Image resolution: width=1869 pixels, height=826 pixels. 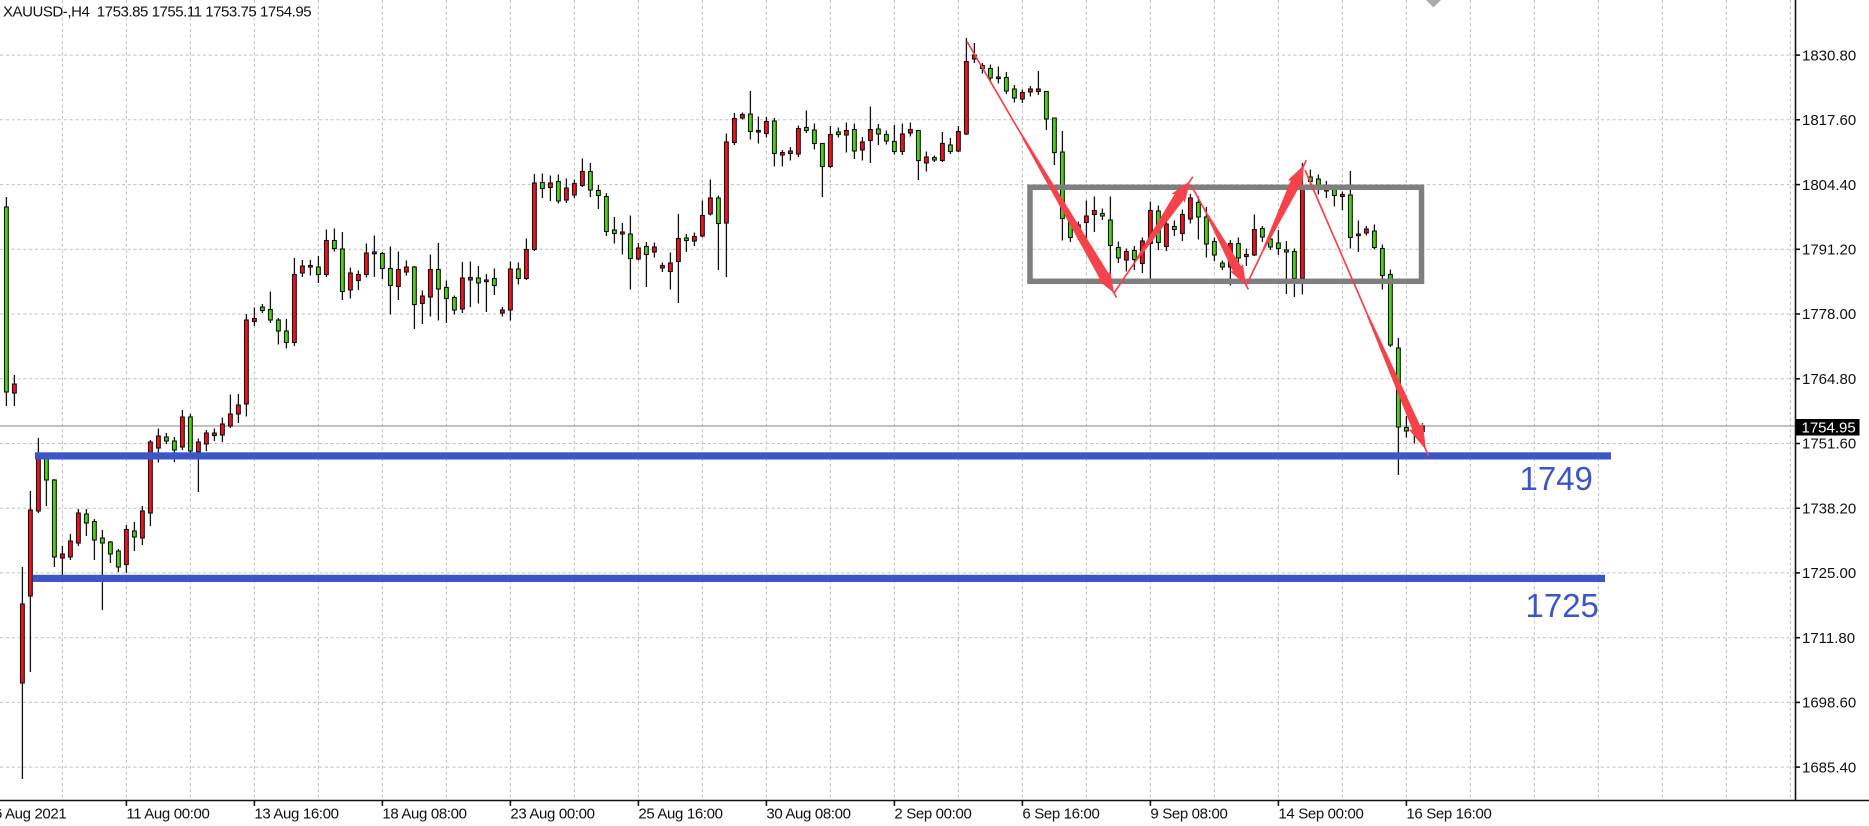 What do you see at coordinates (808, 814) in the screenshot?
I see `svg-text: 30 Aug 08:00` at bounding box center [808, 814].